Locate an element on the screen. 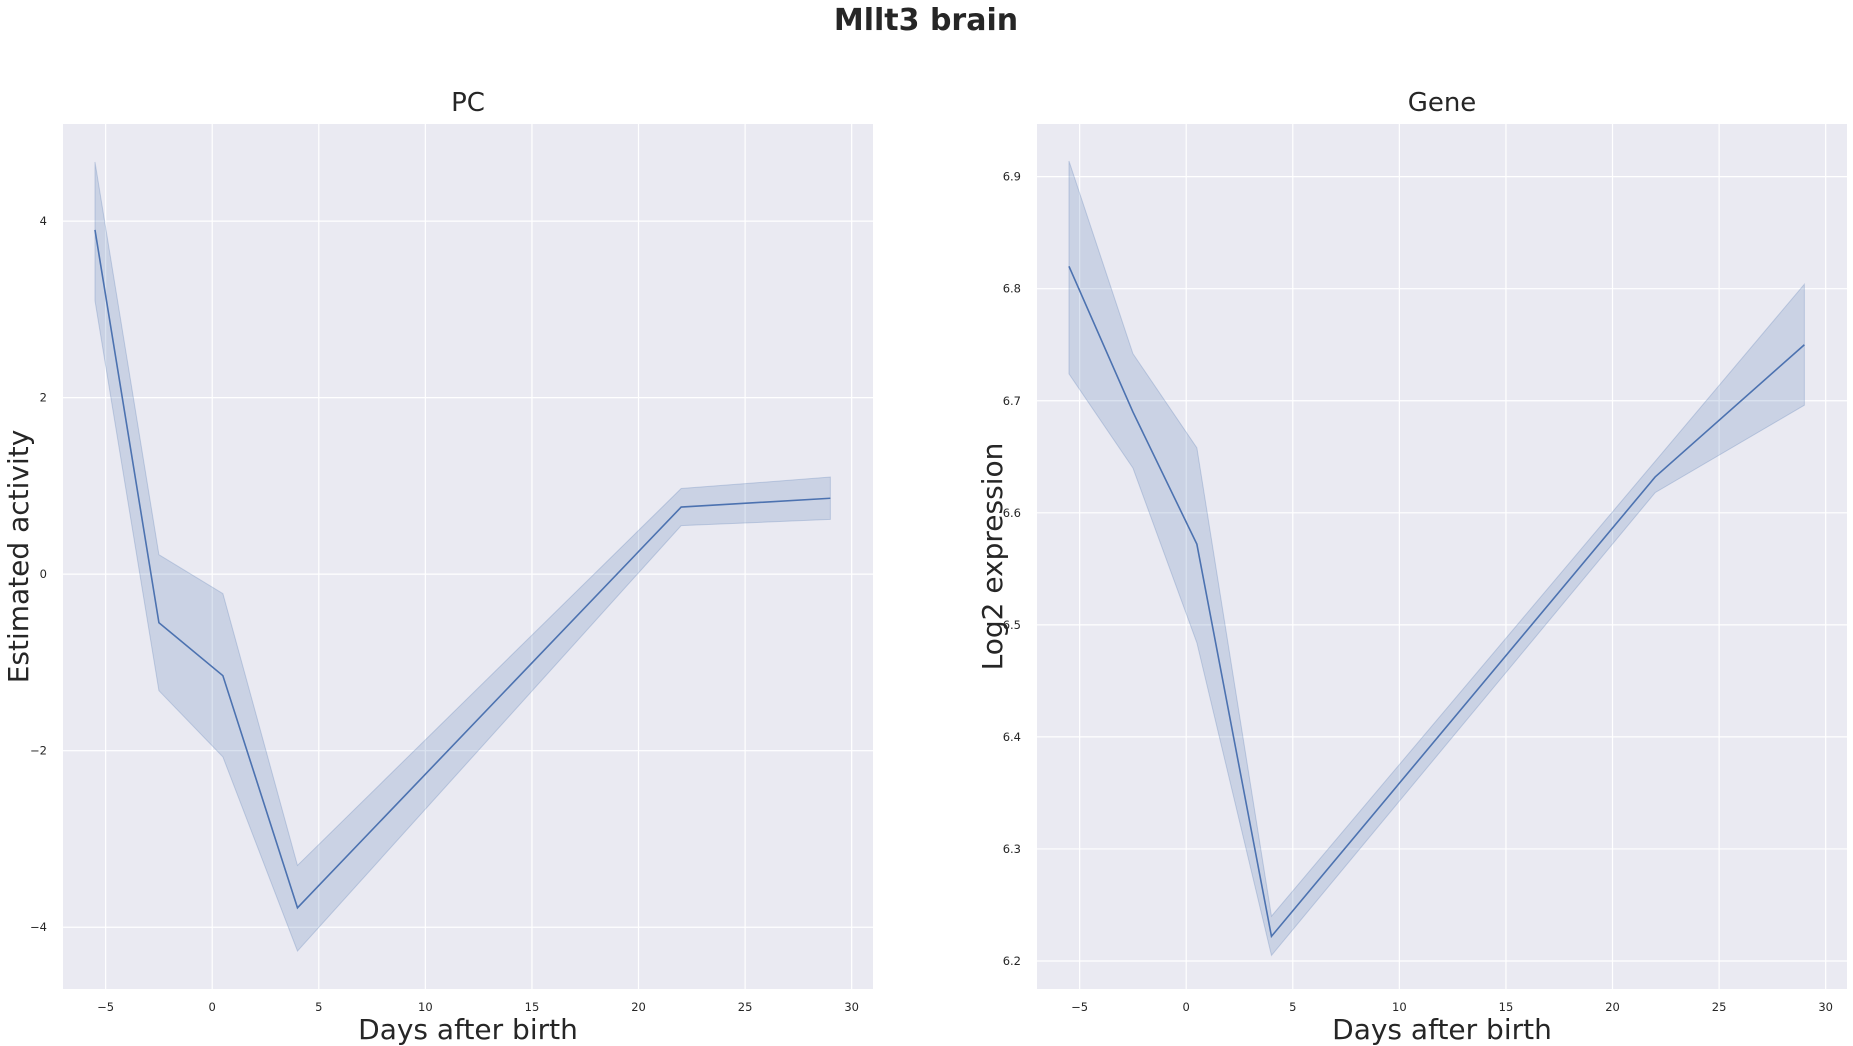  y-tick-label: 6.3 is located at coordinates (1012, 849).